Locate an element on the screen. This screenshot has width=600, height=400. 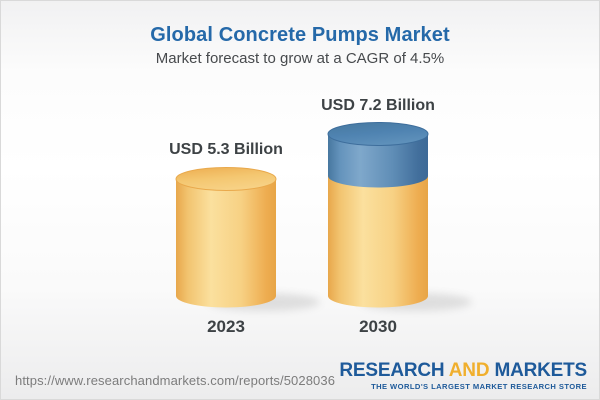
logo-wordmark: RESEARCH AND MARKETS is located at coordinates (463, 370).